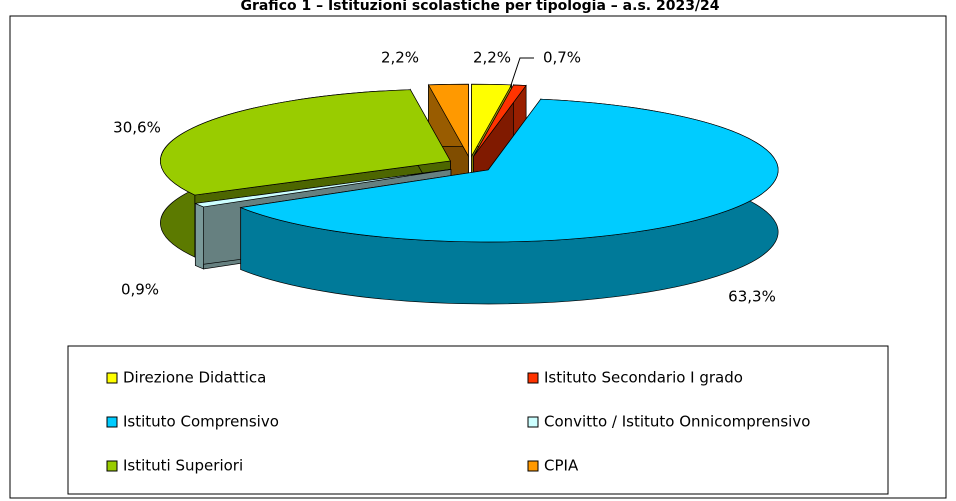 The height and width of the screenshot is (501, 956). Describe the element at coordinates (194, 378) in the screenshot. I see `legend-label: Direzione Didattica` at that location.